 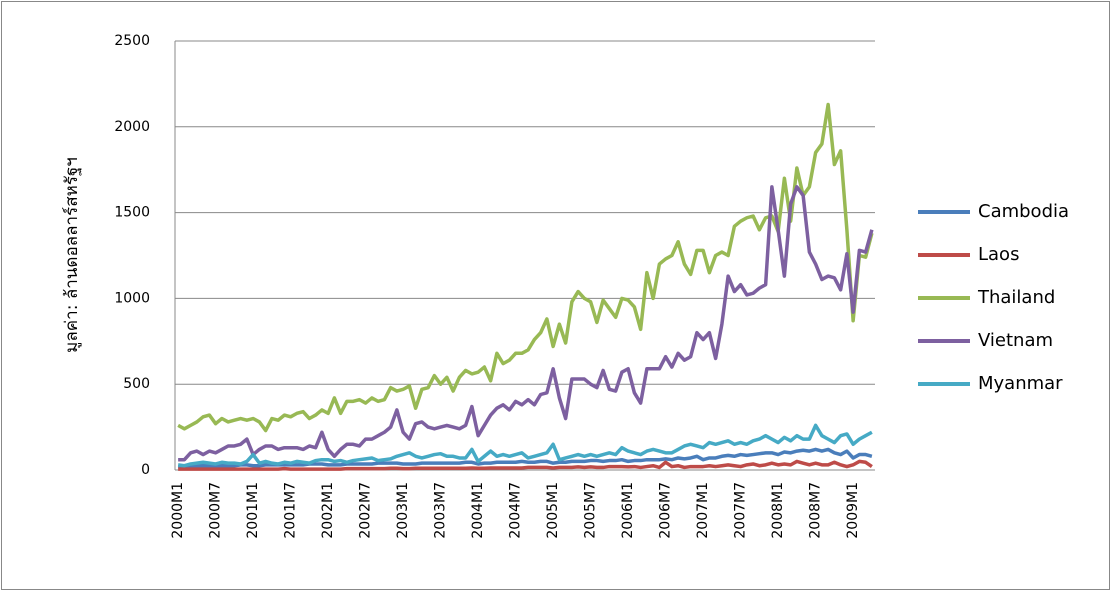 I want to click on x-tick-label: 2004M1, so click(x=478, y=510).